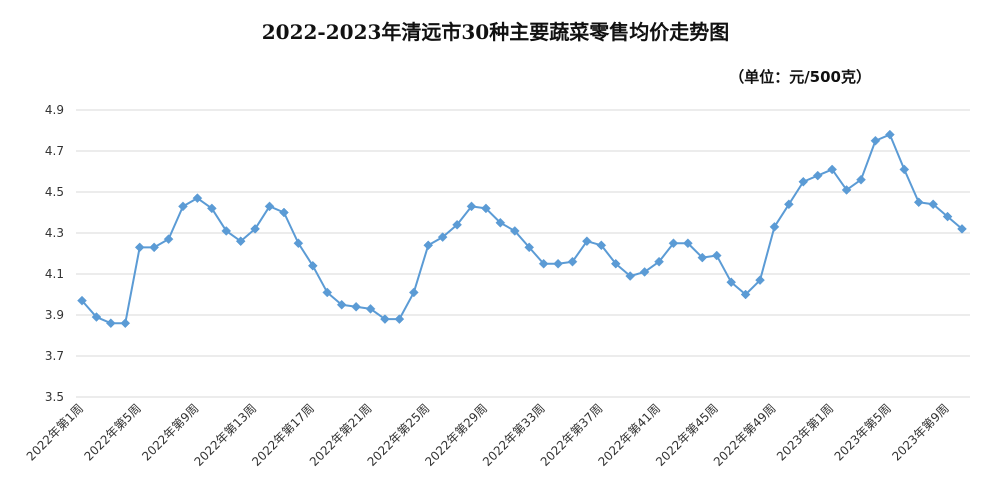  I want to click on x-tick-label: 2022年第49周, so click(745, 435).